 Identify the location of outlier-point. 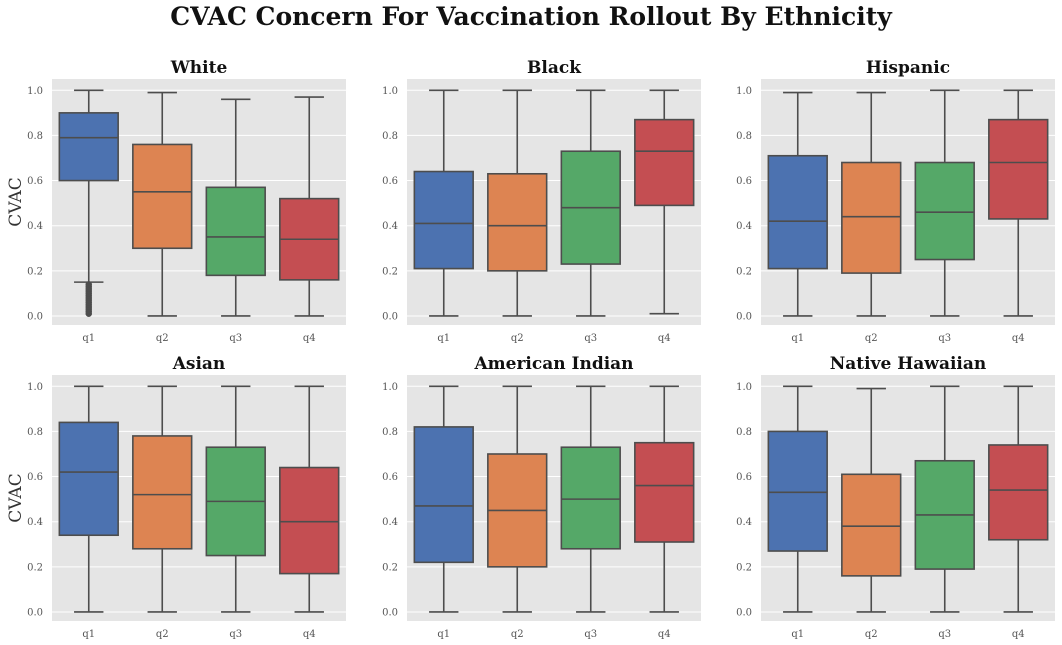
(88, 284).